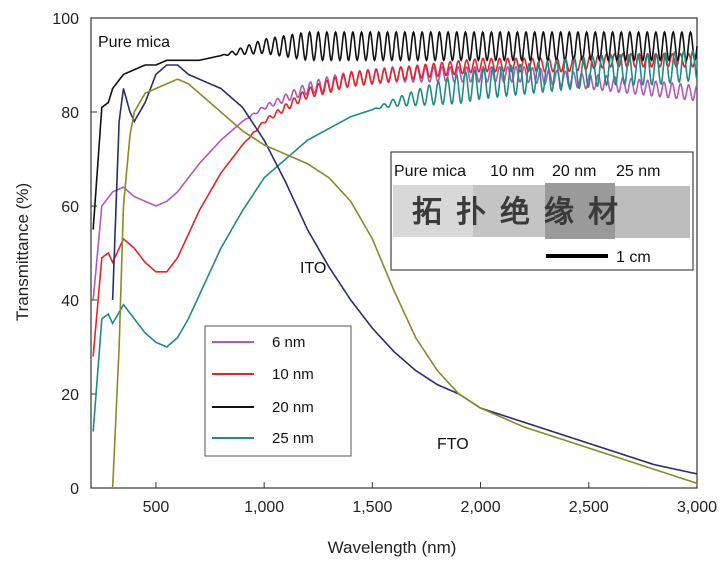  What do you see at coordinates (638, 171) in the screenshot?
I see `inset-label-25nm: 25 nm` at bounding box center [638, 171].